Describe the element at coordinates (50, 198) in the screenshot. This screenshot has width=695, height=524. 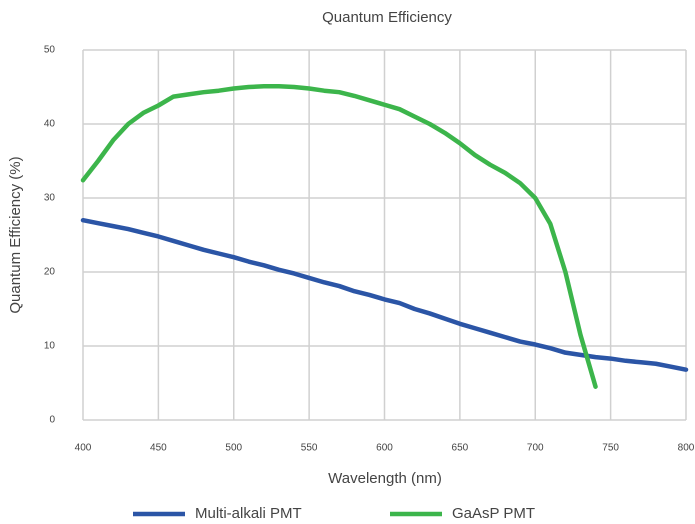
I see `y-tick-label: 30` at that location.